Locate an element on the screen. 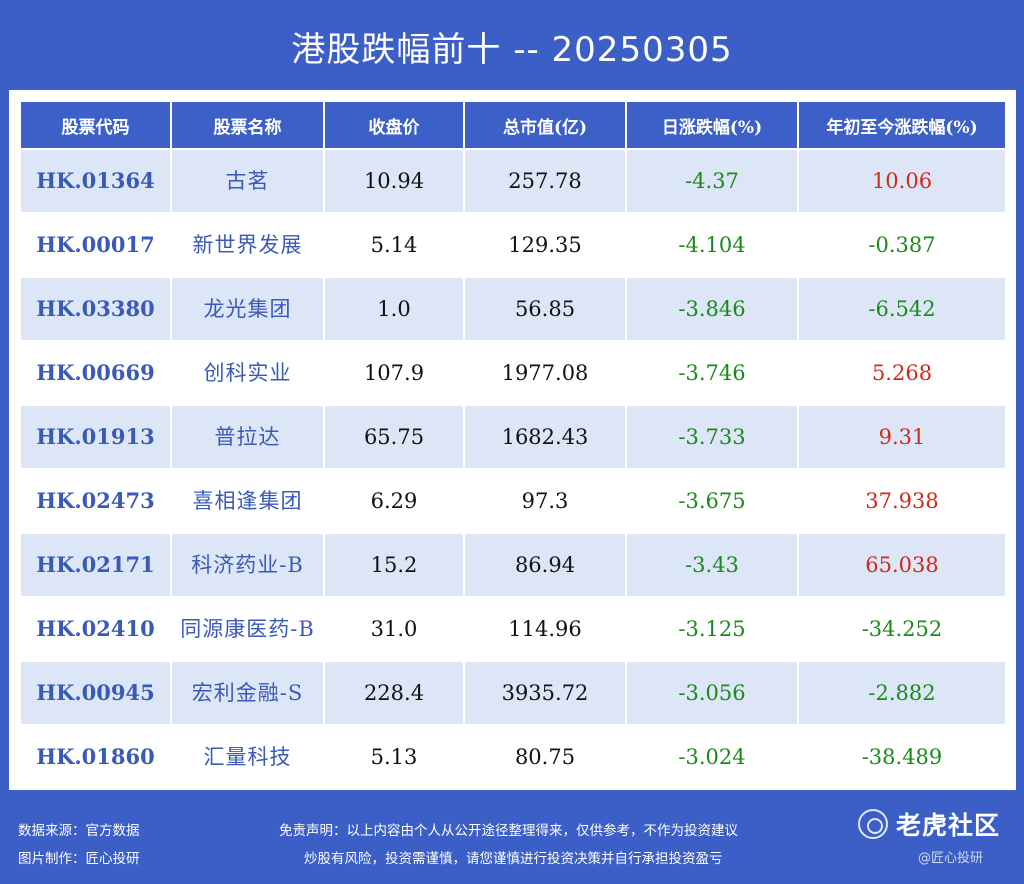 This screenshot has height=884, width=1024. page-title: 港股跌幅前十 -- 20250305 is located at coordinates (512, 50).